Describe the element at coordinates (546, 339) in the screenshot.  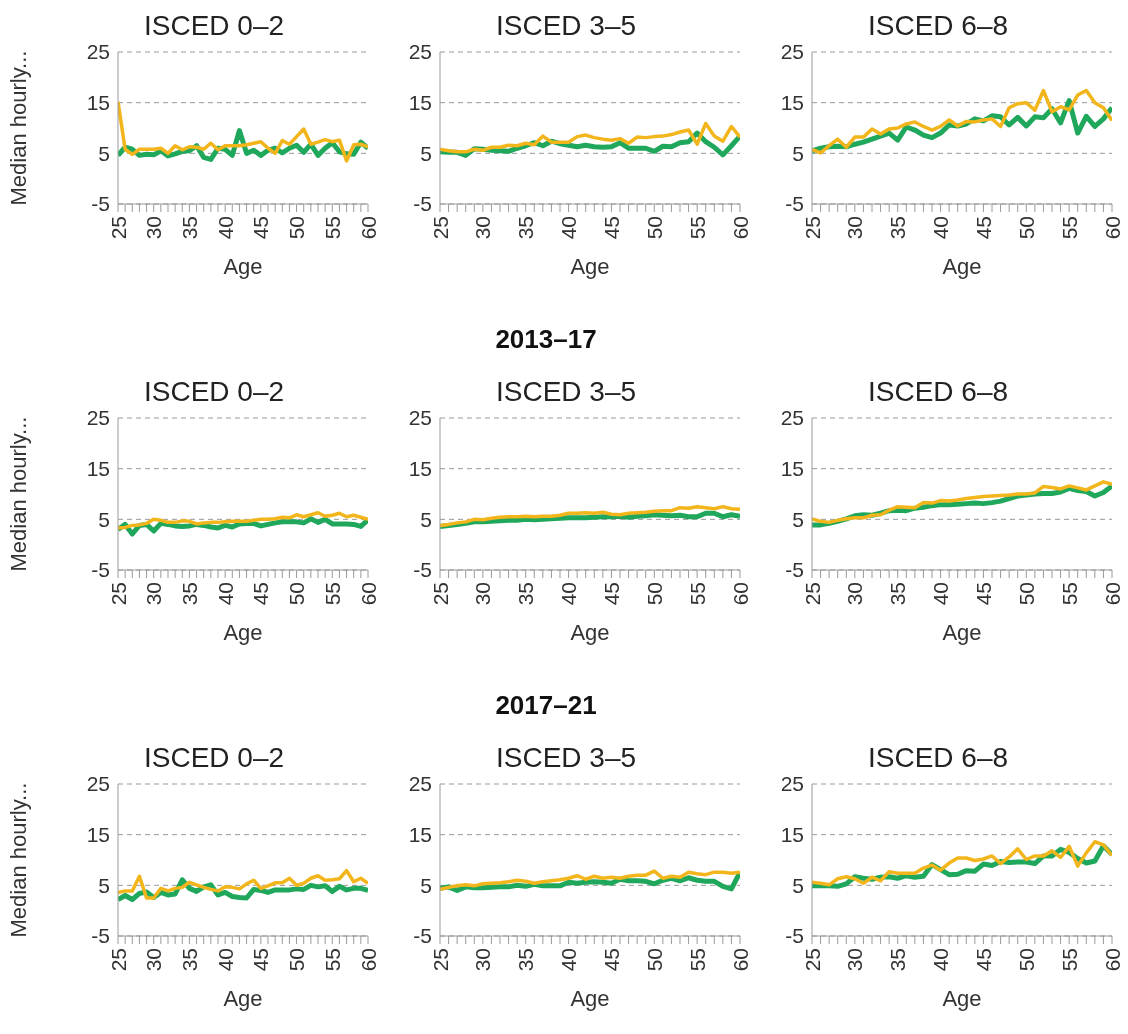
I see `chart-subtitle: 2013–17` at that location.